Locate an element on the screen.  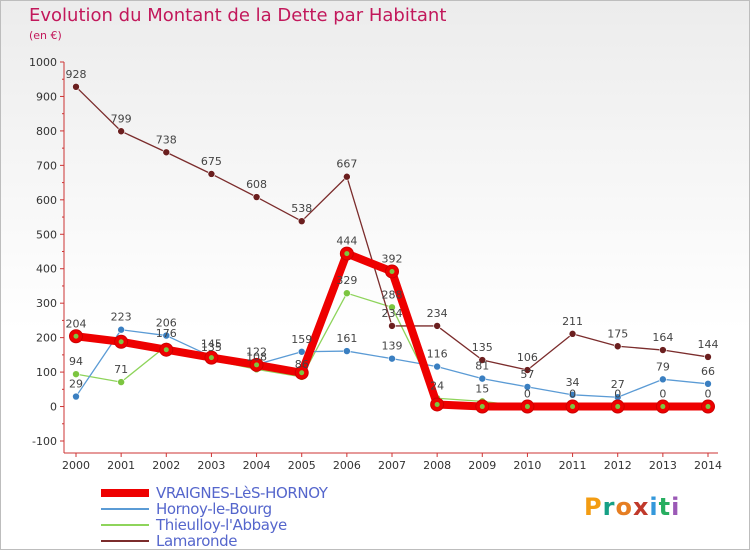
x-tick-label: 2008 is located at coordinates (437, 465).